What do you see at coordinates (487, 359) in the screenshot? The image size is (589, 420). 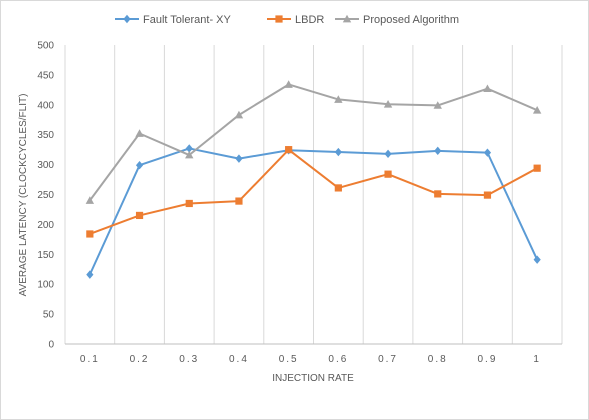 I see `x-tick-label: 0.9` at bounding box center [487, 359].